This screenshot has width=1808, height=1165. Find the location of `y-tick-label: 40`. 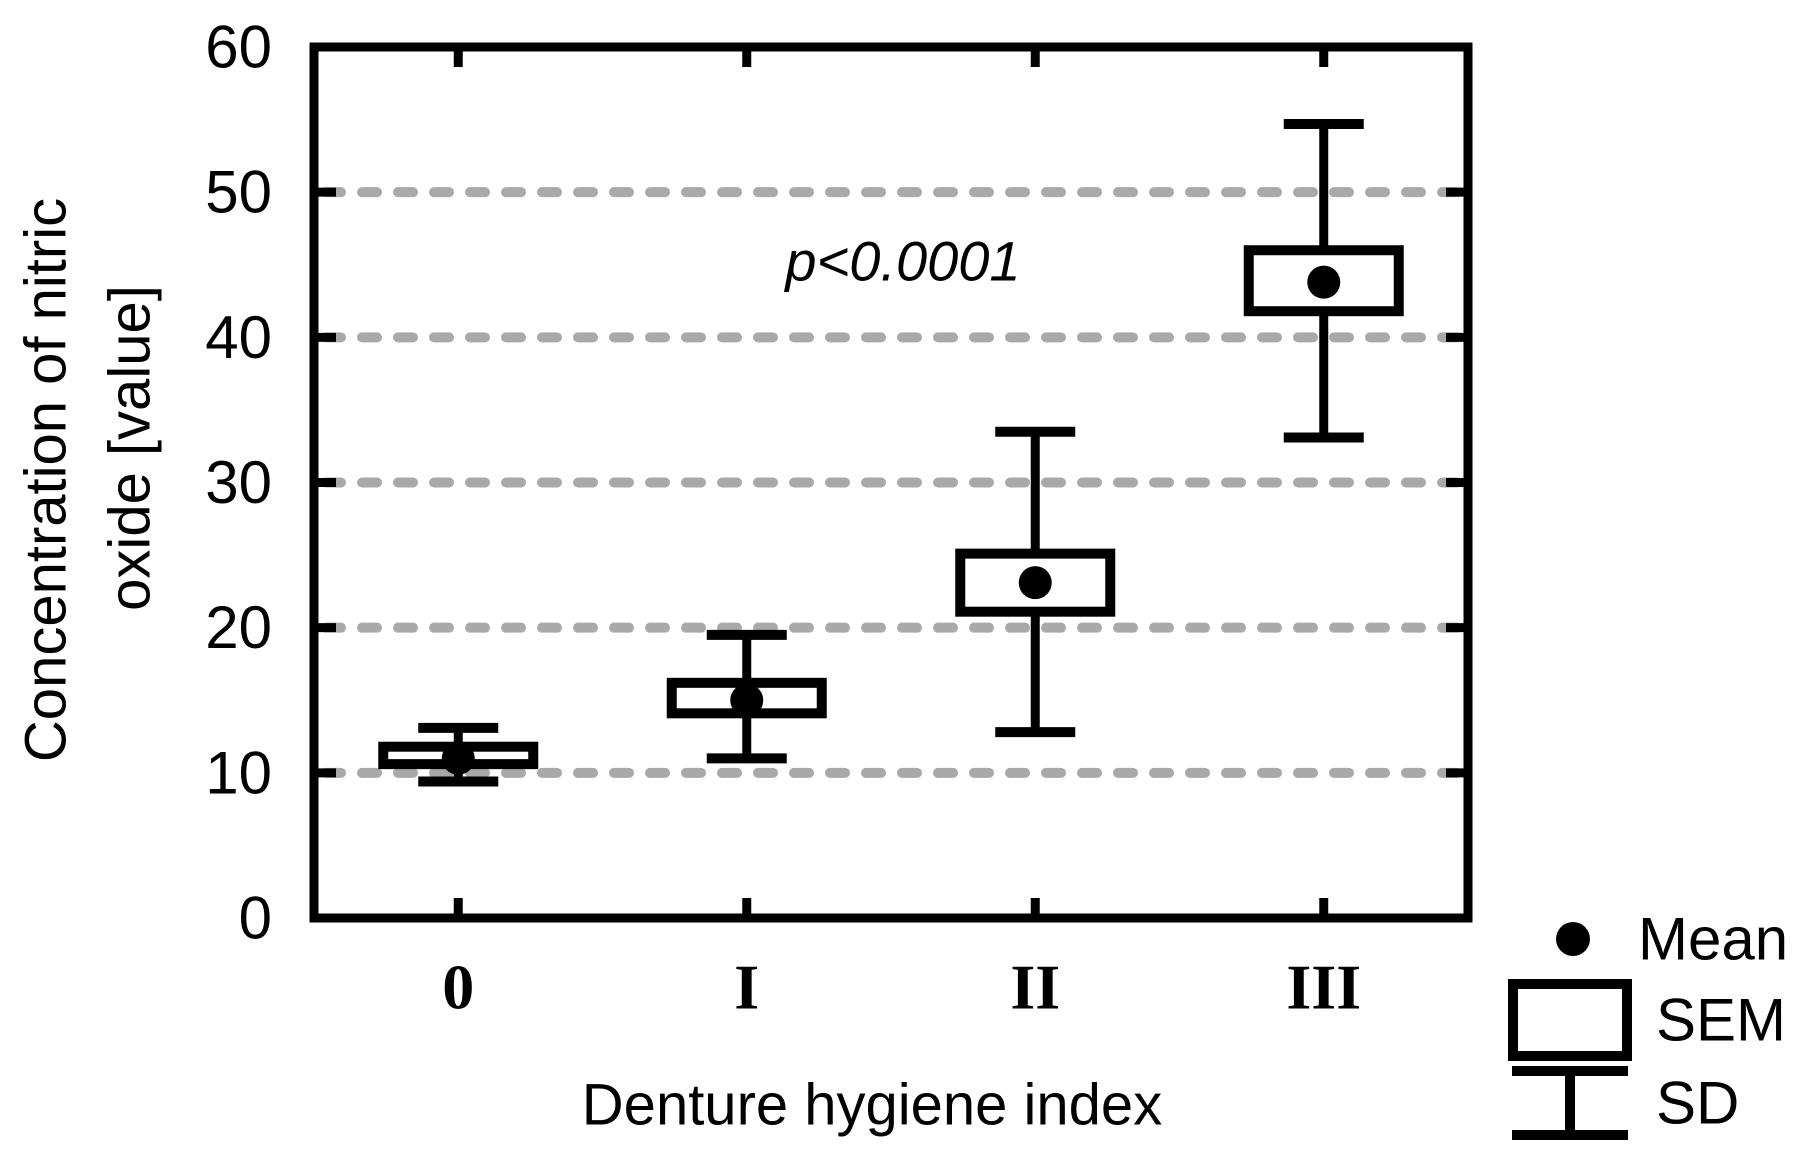

y-tick-label: 40 is located at coordinates (238, 337).